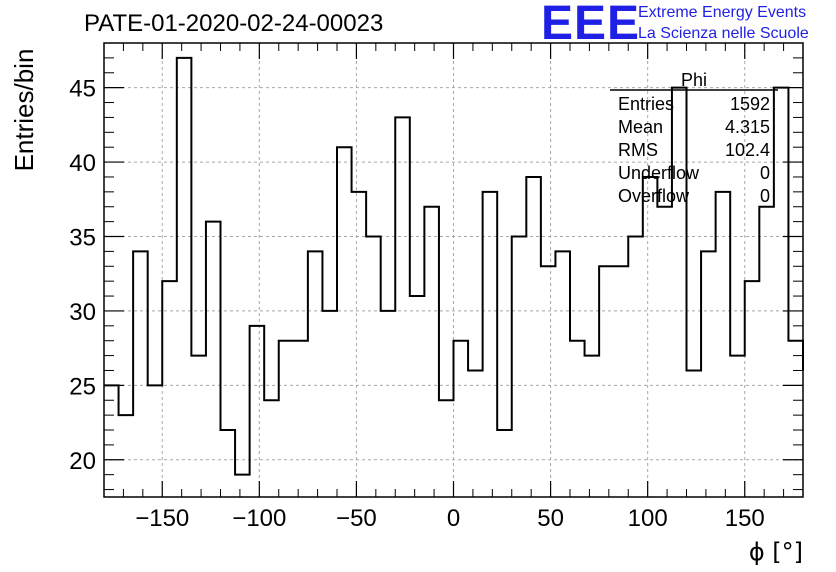 The height and width of the screenshot is (572, 836). What do you see at coordinates (550, 518) in the screenshot?
I see `x-tick-label: 50` at bounding box center [550, 518].